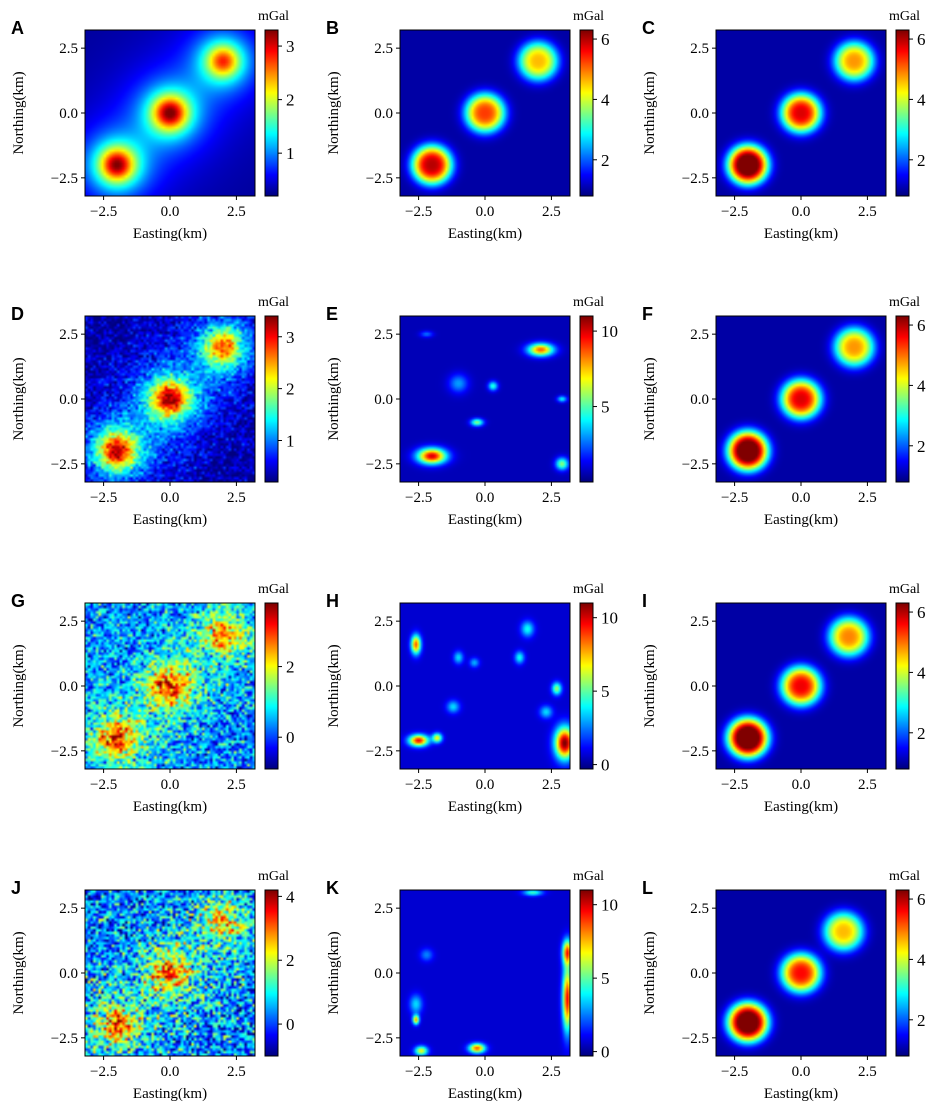 The width and height of the screenshot is (941, 1117). I want to click on panel-label: L, so click(647, 888).